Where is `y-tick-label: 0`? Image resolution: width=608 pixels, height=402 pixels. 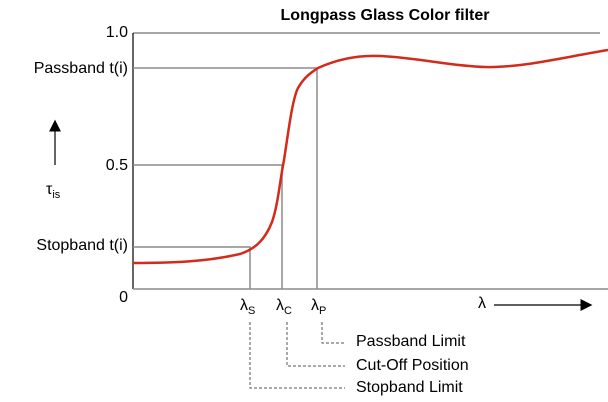
y-tick-label: 0 is located at coordinates (123, 297).